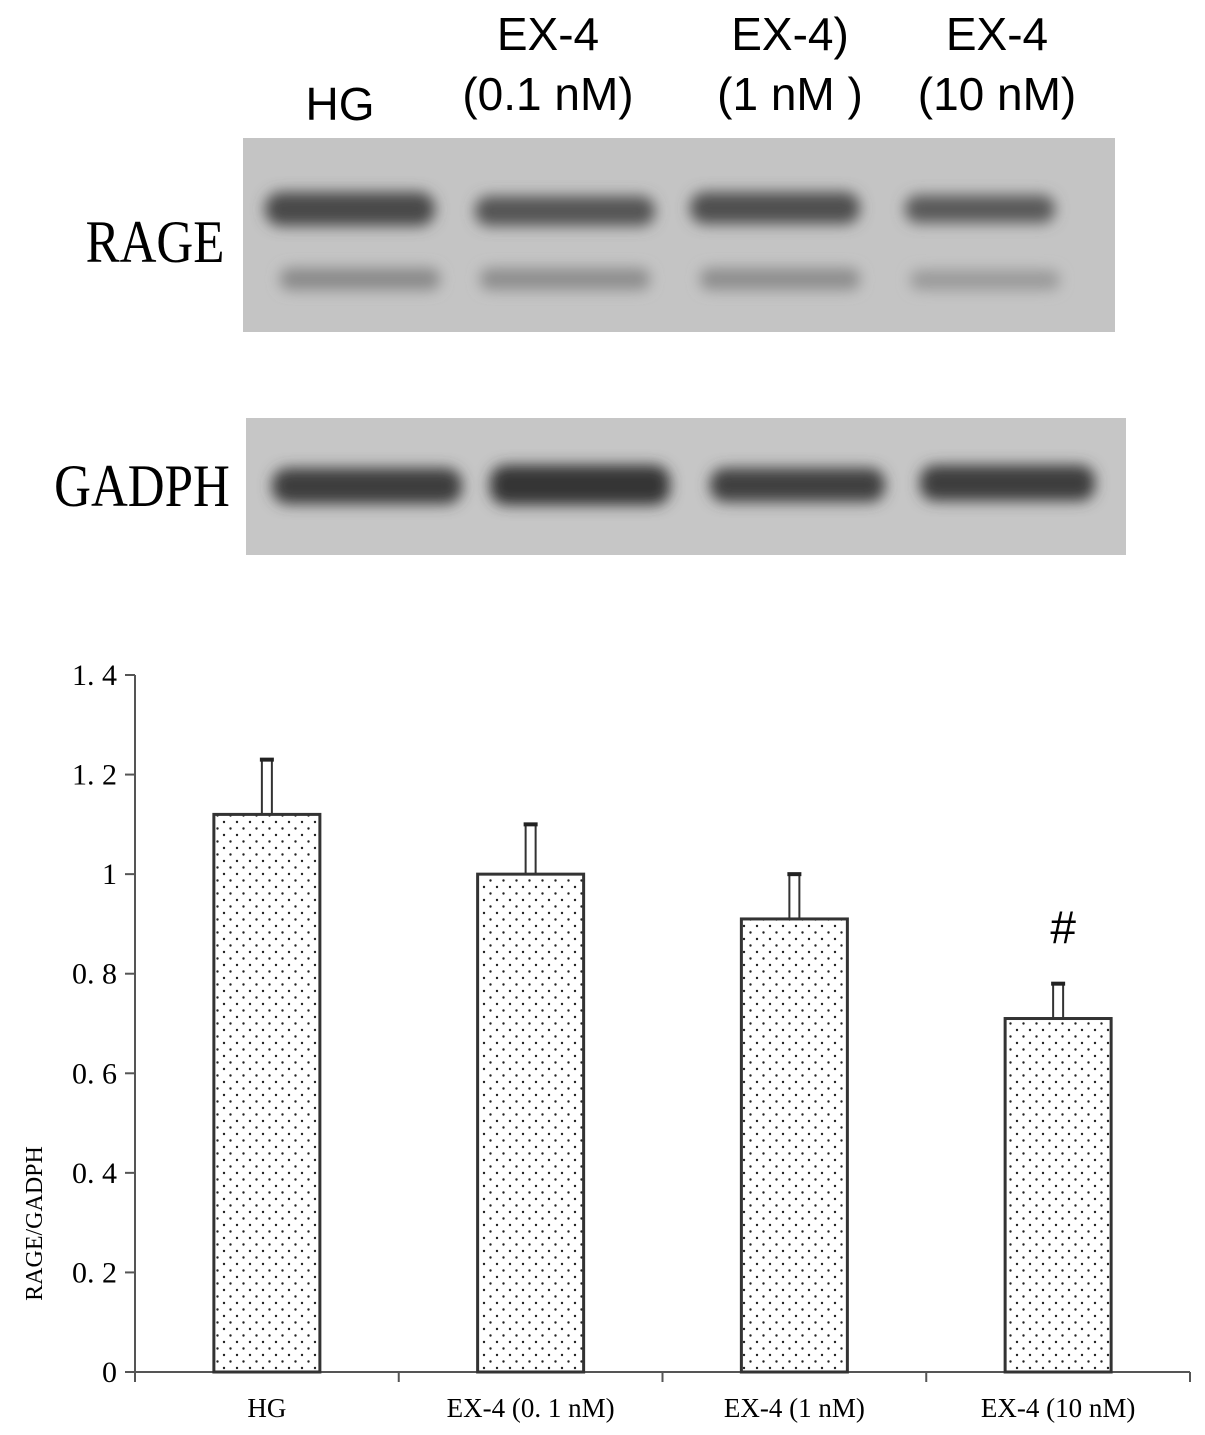 The image size is (1205, 1435). I want to click on y-tick-label: 0. 4, so click(94, 1173).